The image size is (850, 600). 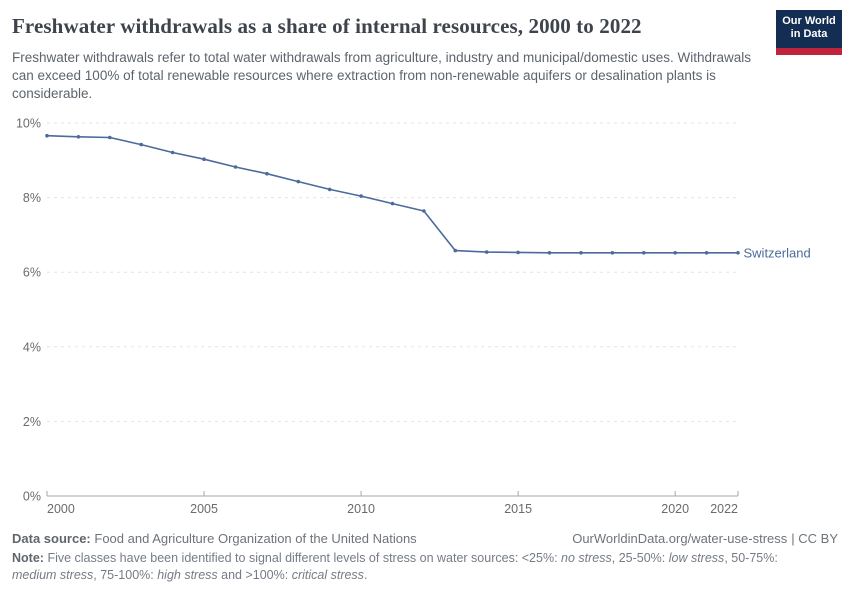 I want to click on x-tick-label: 2020, so click(x=675, y=509).